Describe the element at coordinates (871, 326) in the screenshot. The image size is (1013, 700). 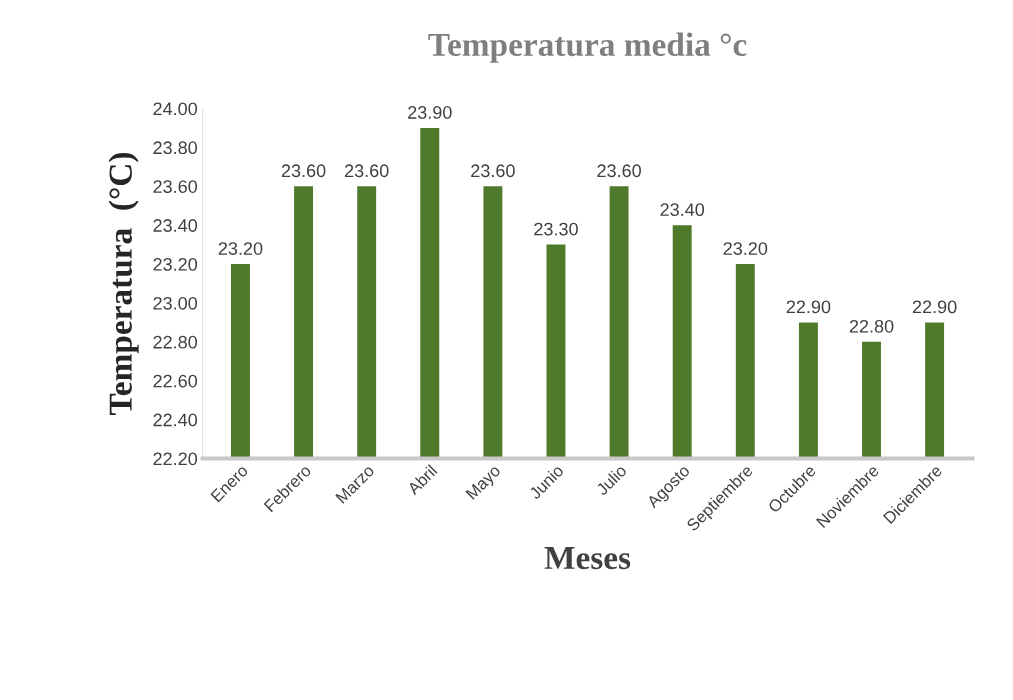
I see `data-label: 22.80` at that location.